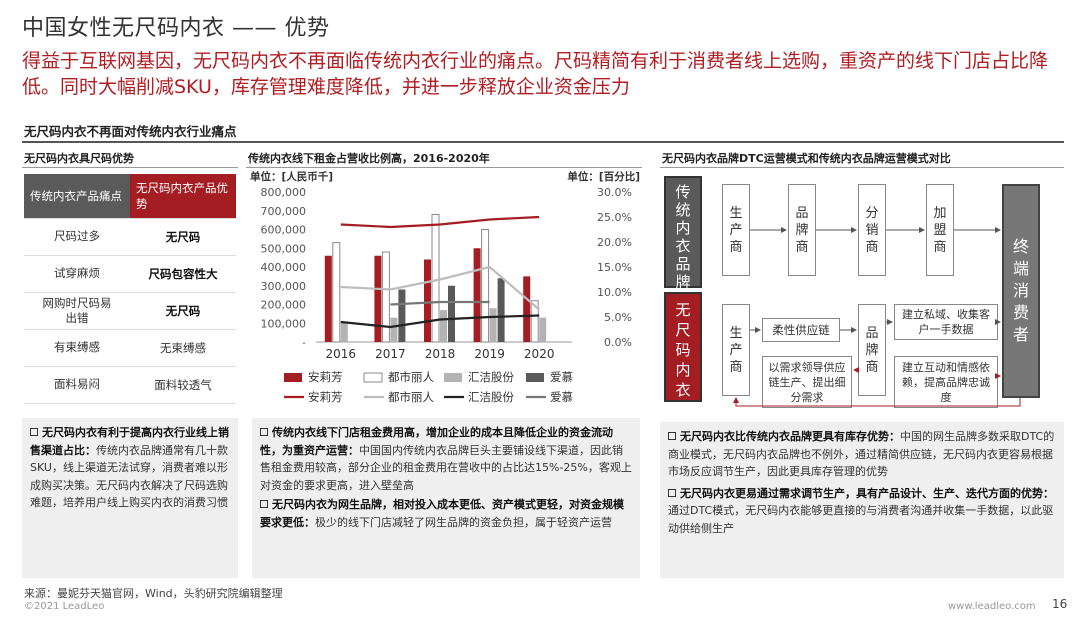  What do you see at coordinates (463, 522) in the screenshot?
I see `mid-note-2-text: 极少的线下门店减轻了网生品牌的资金负担，属于轻资产运营` at bounding box center [463, 522].